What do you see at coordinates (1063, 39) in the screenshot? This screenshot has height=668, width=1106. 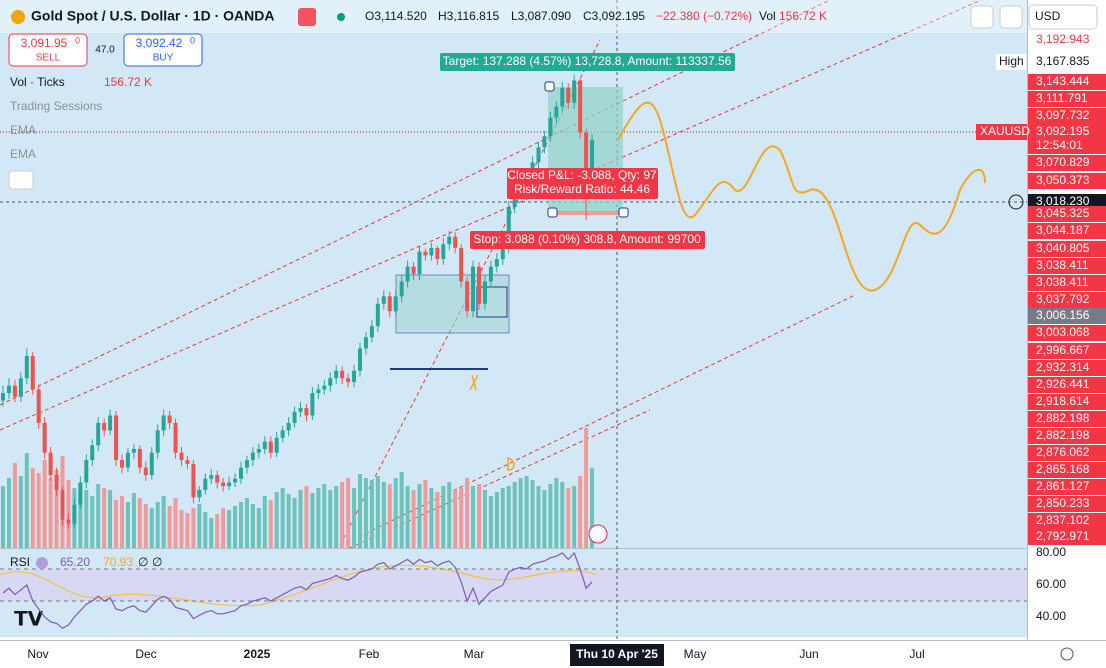 I see `price-label: 3,192.943` at bounding box center [1063, 39].